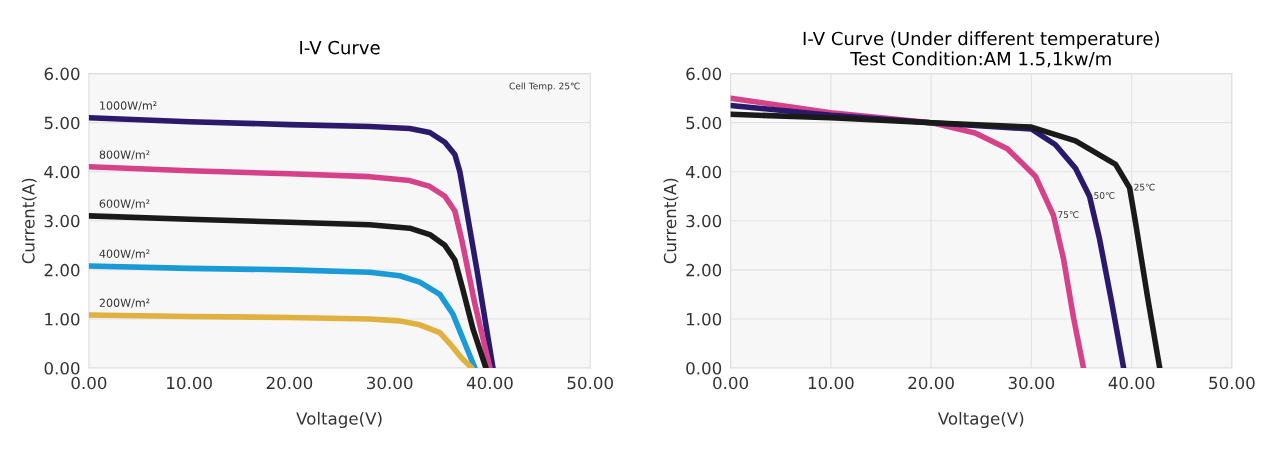 The height and width of the screenshot is (460, 1270). What do you see at coordinates (124, 204) in the screenshot?
I see `series-label: 600W/m²` at bounding box center [124, 204].